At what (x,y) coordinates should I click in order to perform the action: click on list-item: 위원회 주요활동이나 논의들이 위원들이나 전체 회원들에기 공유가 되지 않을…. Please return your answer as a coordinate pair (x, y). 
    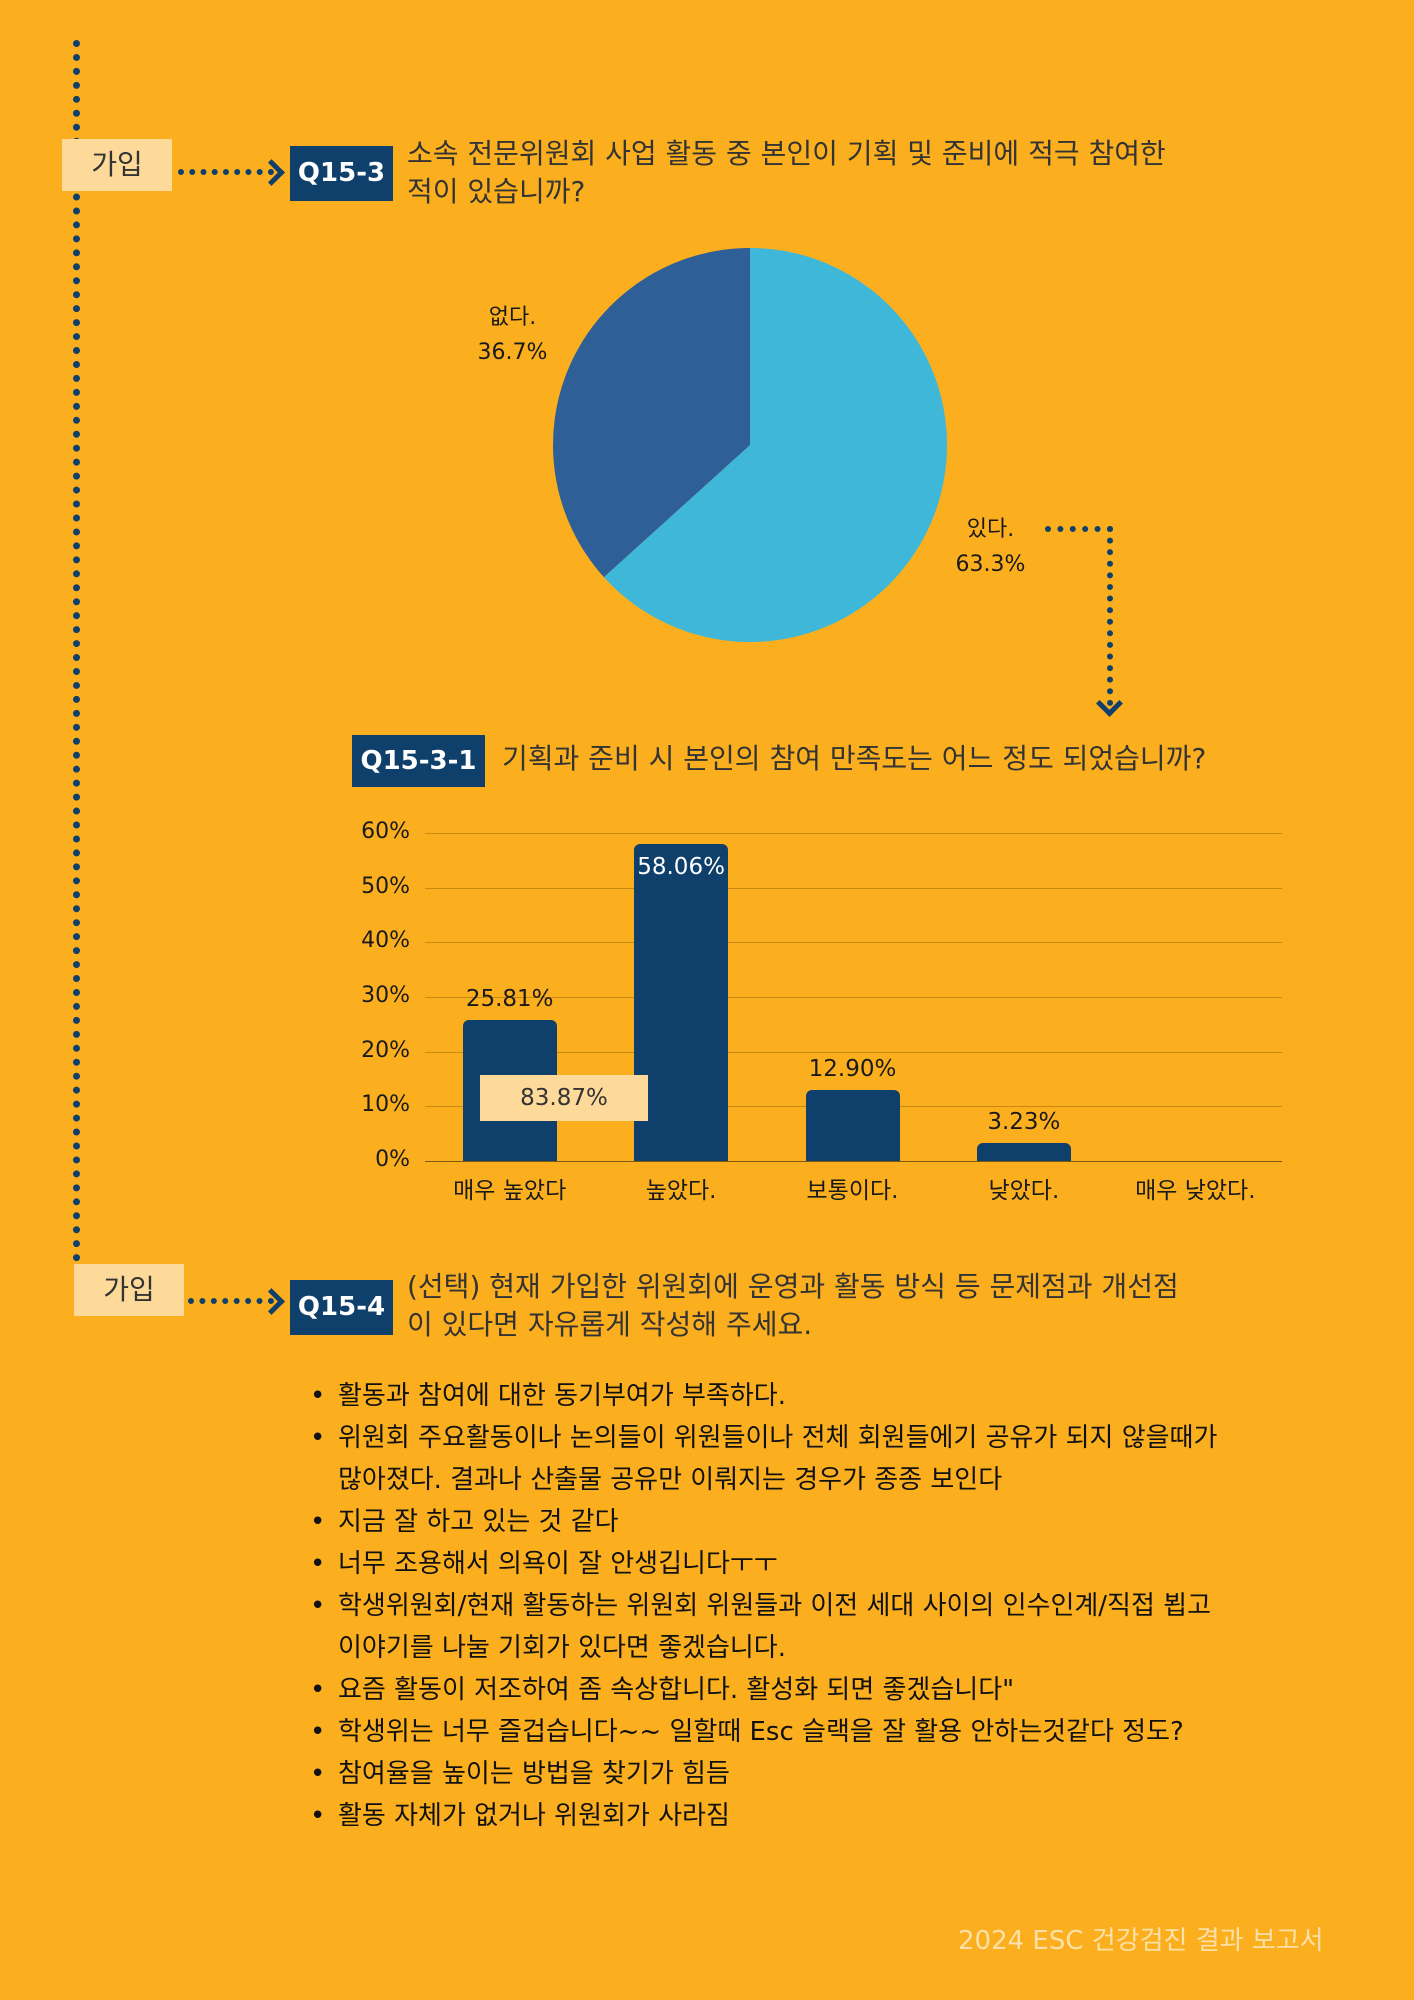
    Looking at the image, I should click on (838, 1459).